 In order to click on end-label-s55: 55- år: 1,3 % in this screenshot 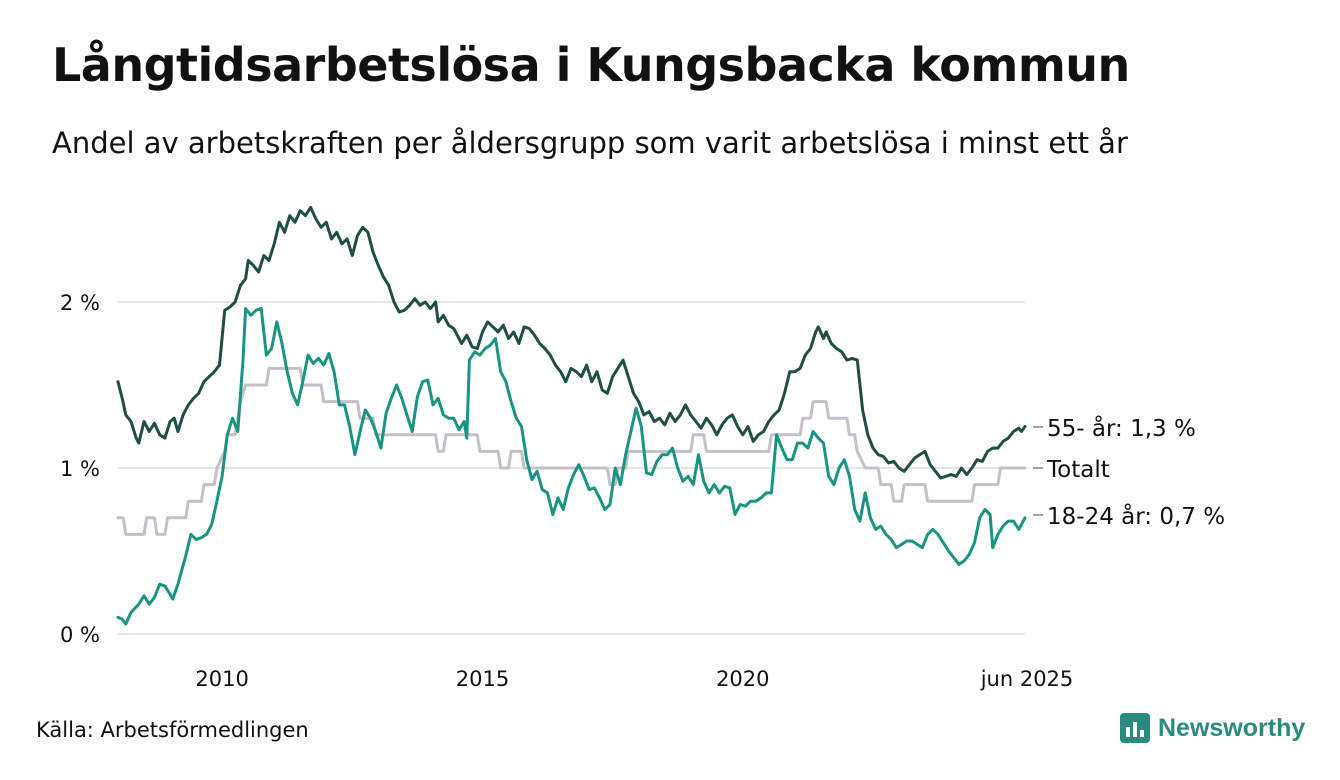, I will do `click(1121, 428)`.